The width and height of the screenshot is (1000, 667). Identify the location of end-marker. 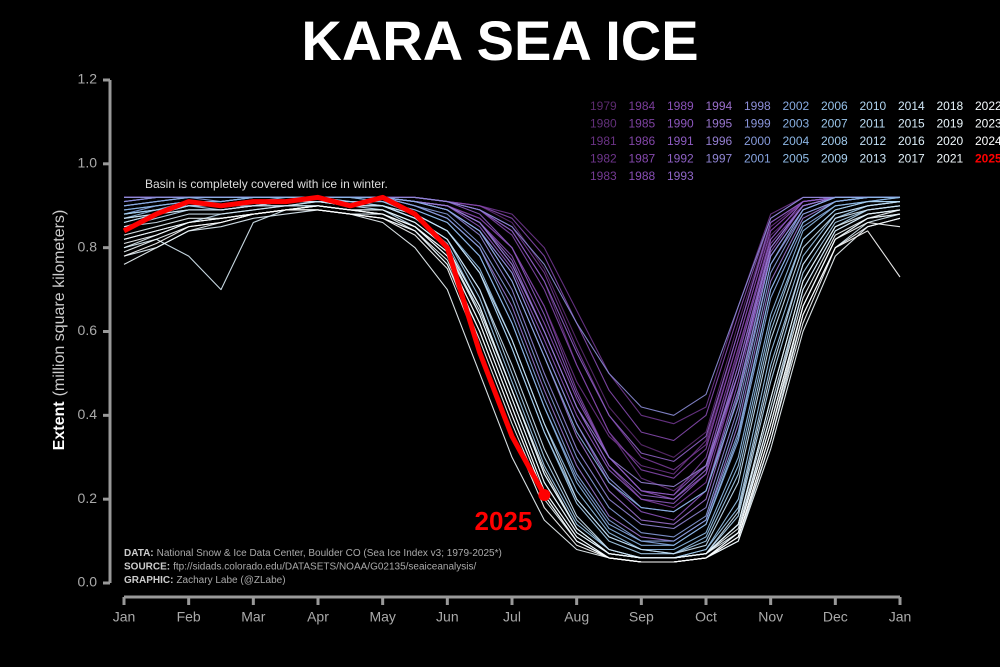
(544, 494).